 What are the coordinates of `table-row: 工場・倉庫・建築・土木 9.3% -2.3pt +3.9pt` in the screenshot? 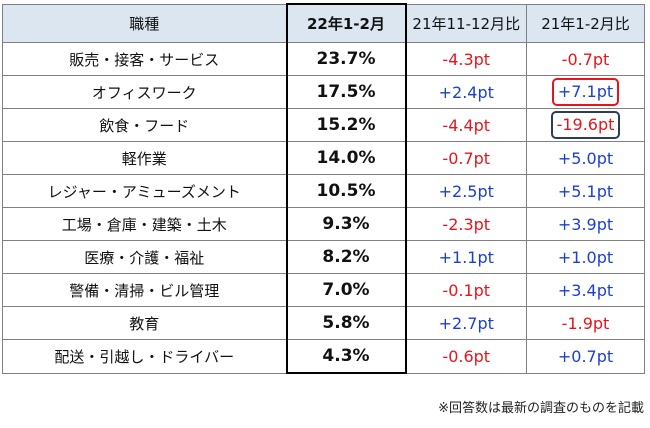 It's located at (323, 224).